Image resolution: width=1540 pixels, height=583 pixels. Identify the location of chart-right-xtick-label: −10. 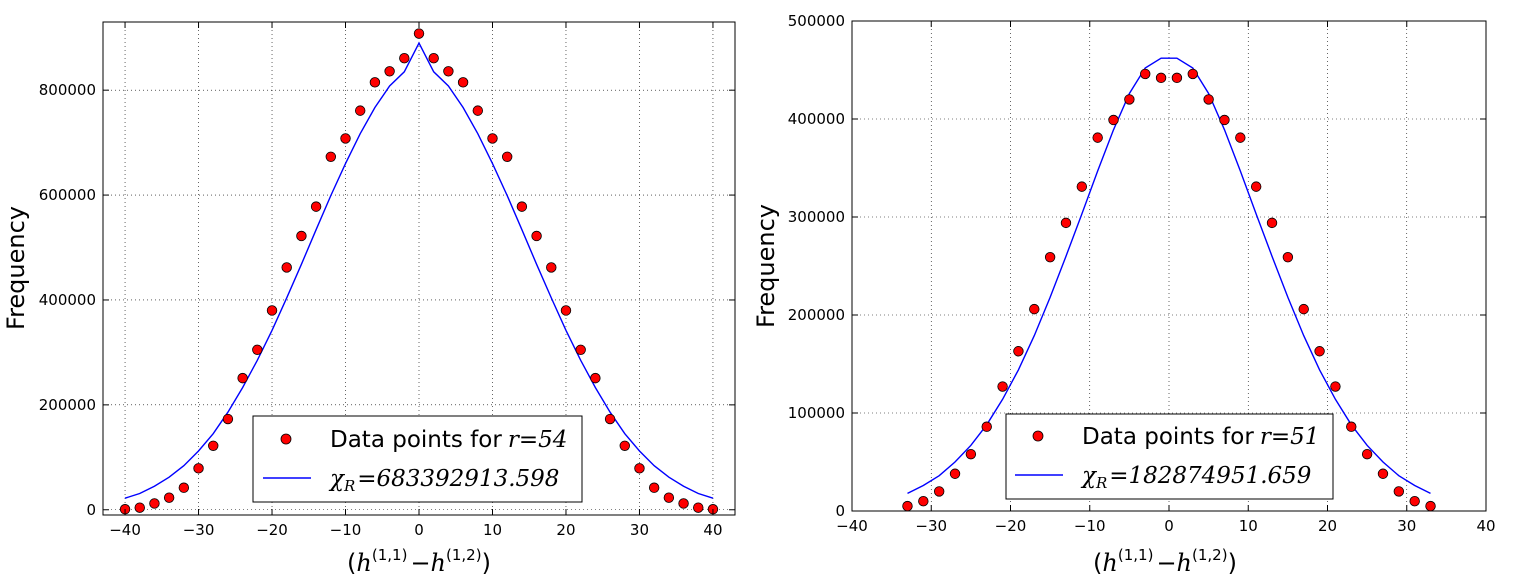
(1090, 526).